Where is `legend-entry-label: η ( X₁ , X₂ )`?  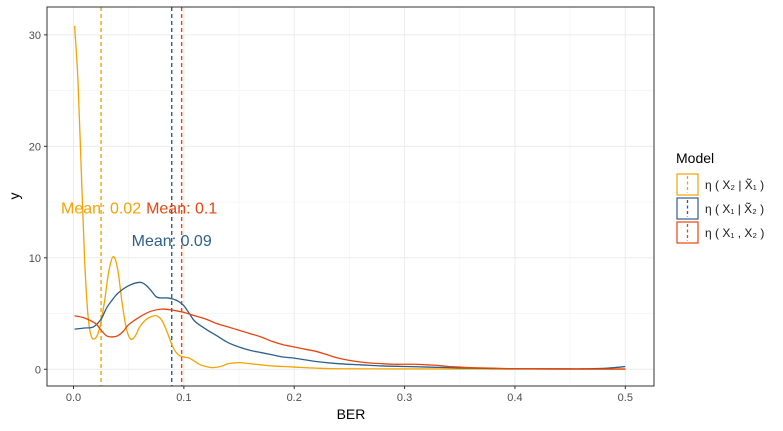 legend-entry-label: η ( X₁ , X₂ ) is located at coordinates (734, 233).